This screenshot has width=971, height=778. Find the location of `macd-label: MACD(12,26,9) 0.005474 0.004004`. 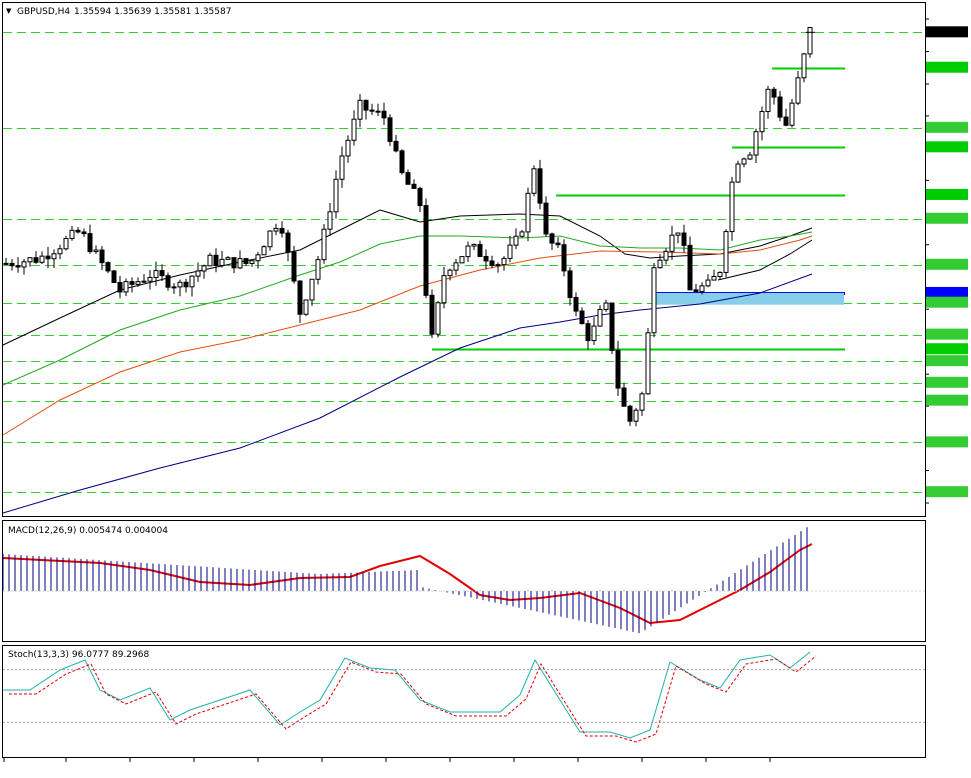

macd-label: MACD(12,26,9) 0.005474 0.004004 is located at coordinates (88, 531).